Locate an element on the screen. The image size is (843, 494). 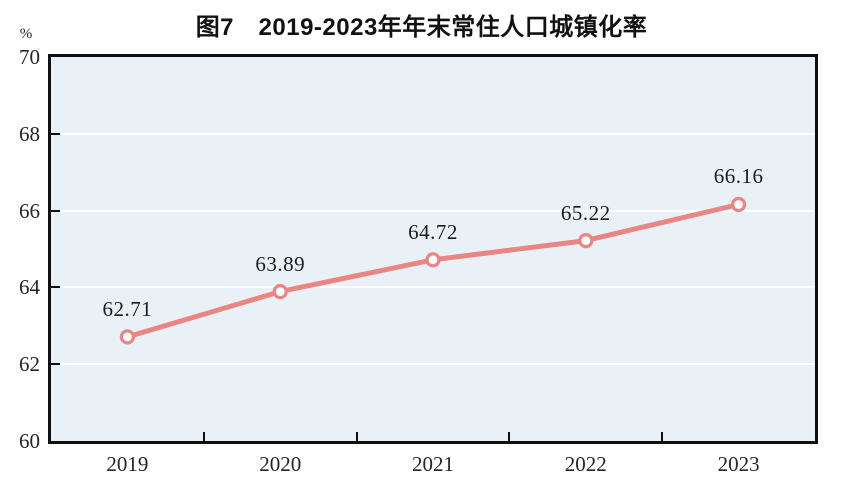
data-point-label: 66.16 is located at coordinates (738, 176).